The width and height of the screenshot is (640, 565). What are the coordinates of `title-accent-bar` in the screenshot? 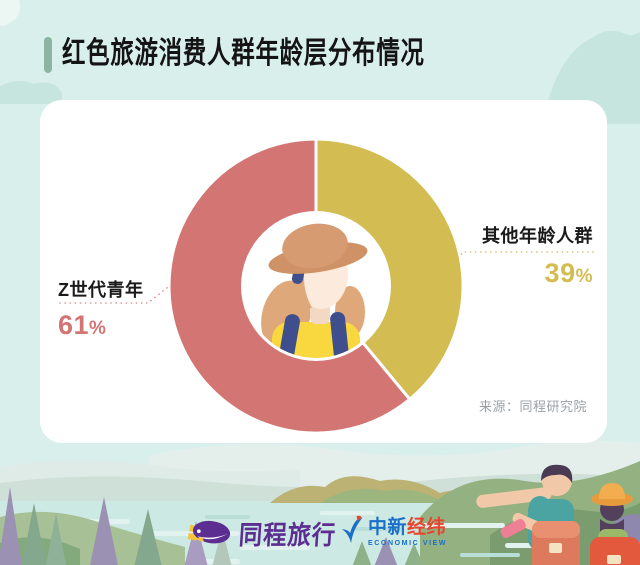 It's located at (48, 55).